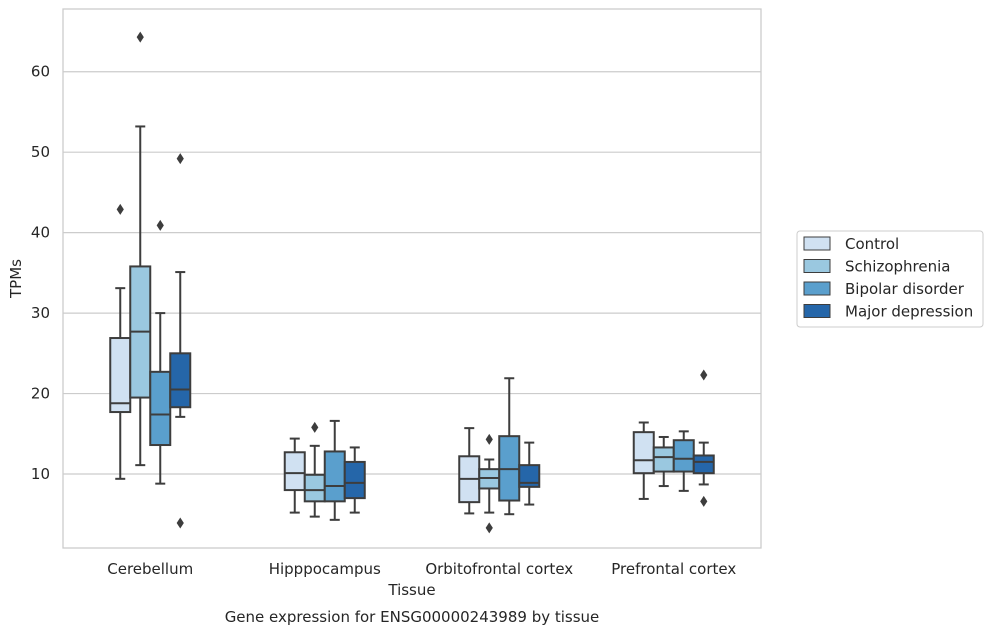  Describe the element at coordinates (905, 289) in the screenshot. I see `legend-label: Bipolar disorder` at that location.